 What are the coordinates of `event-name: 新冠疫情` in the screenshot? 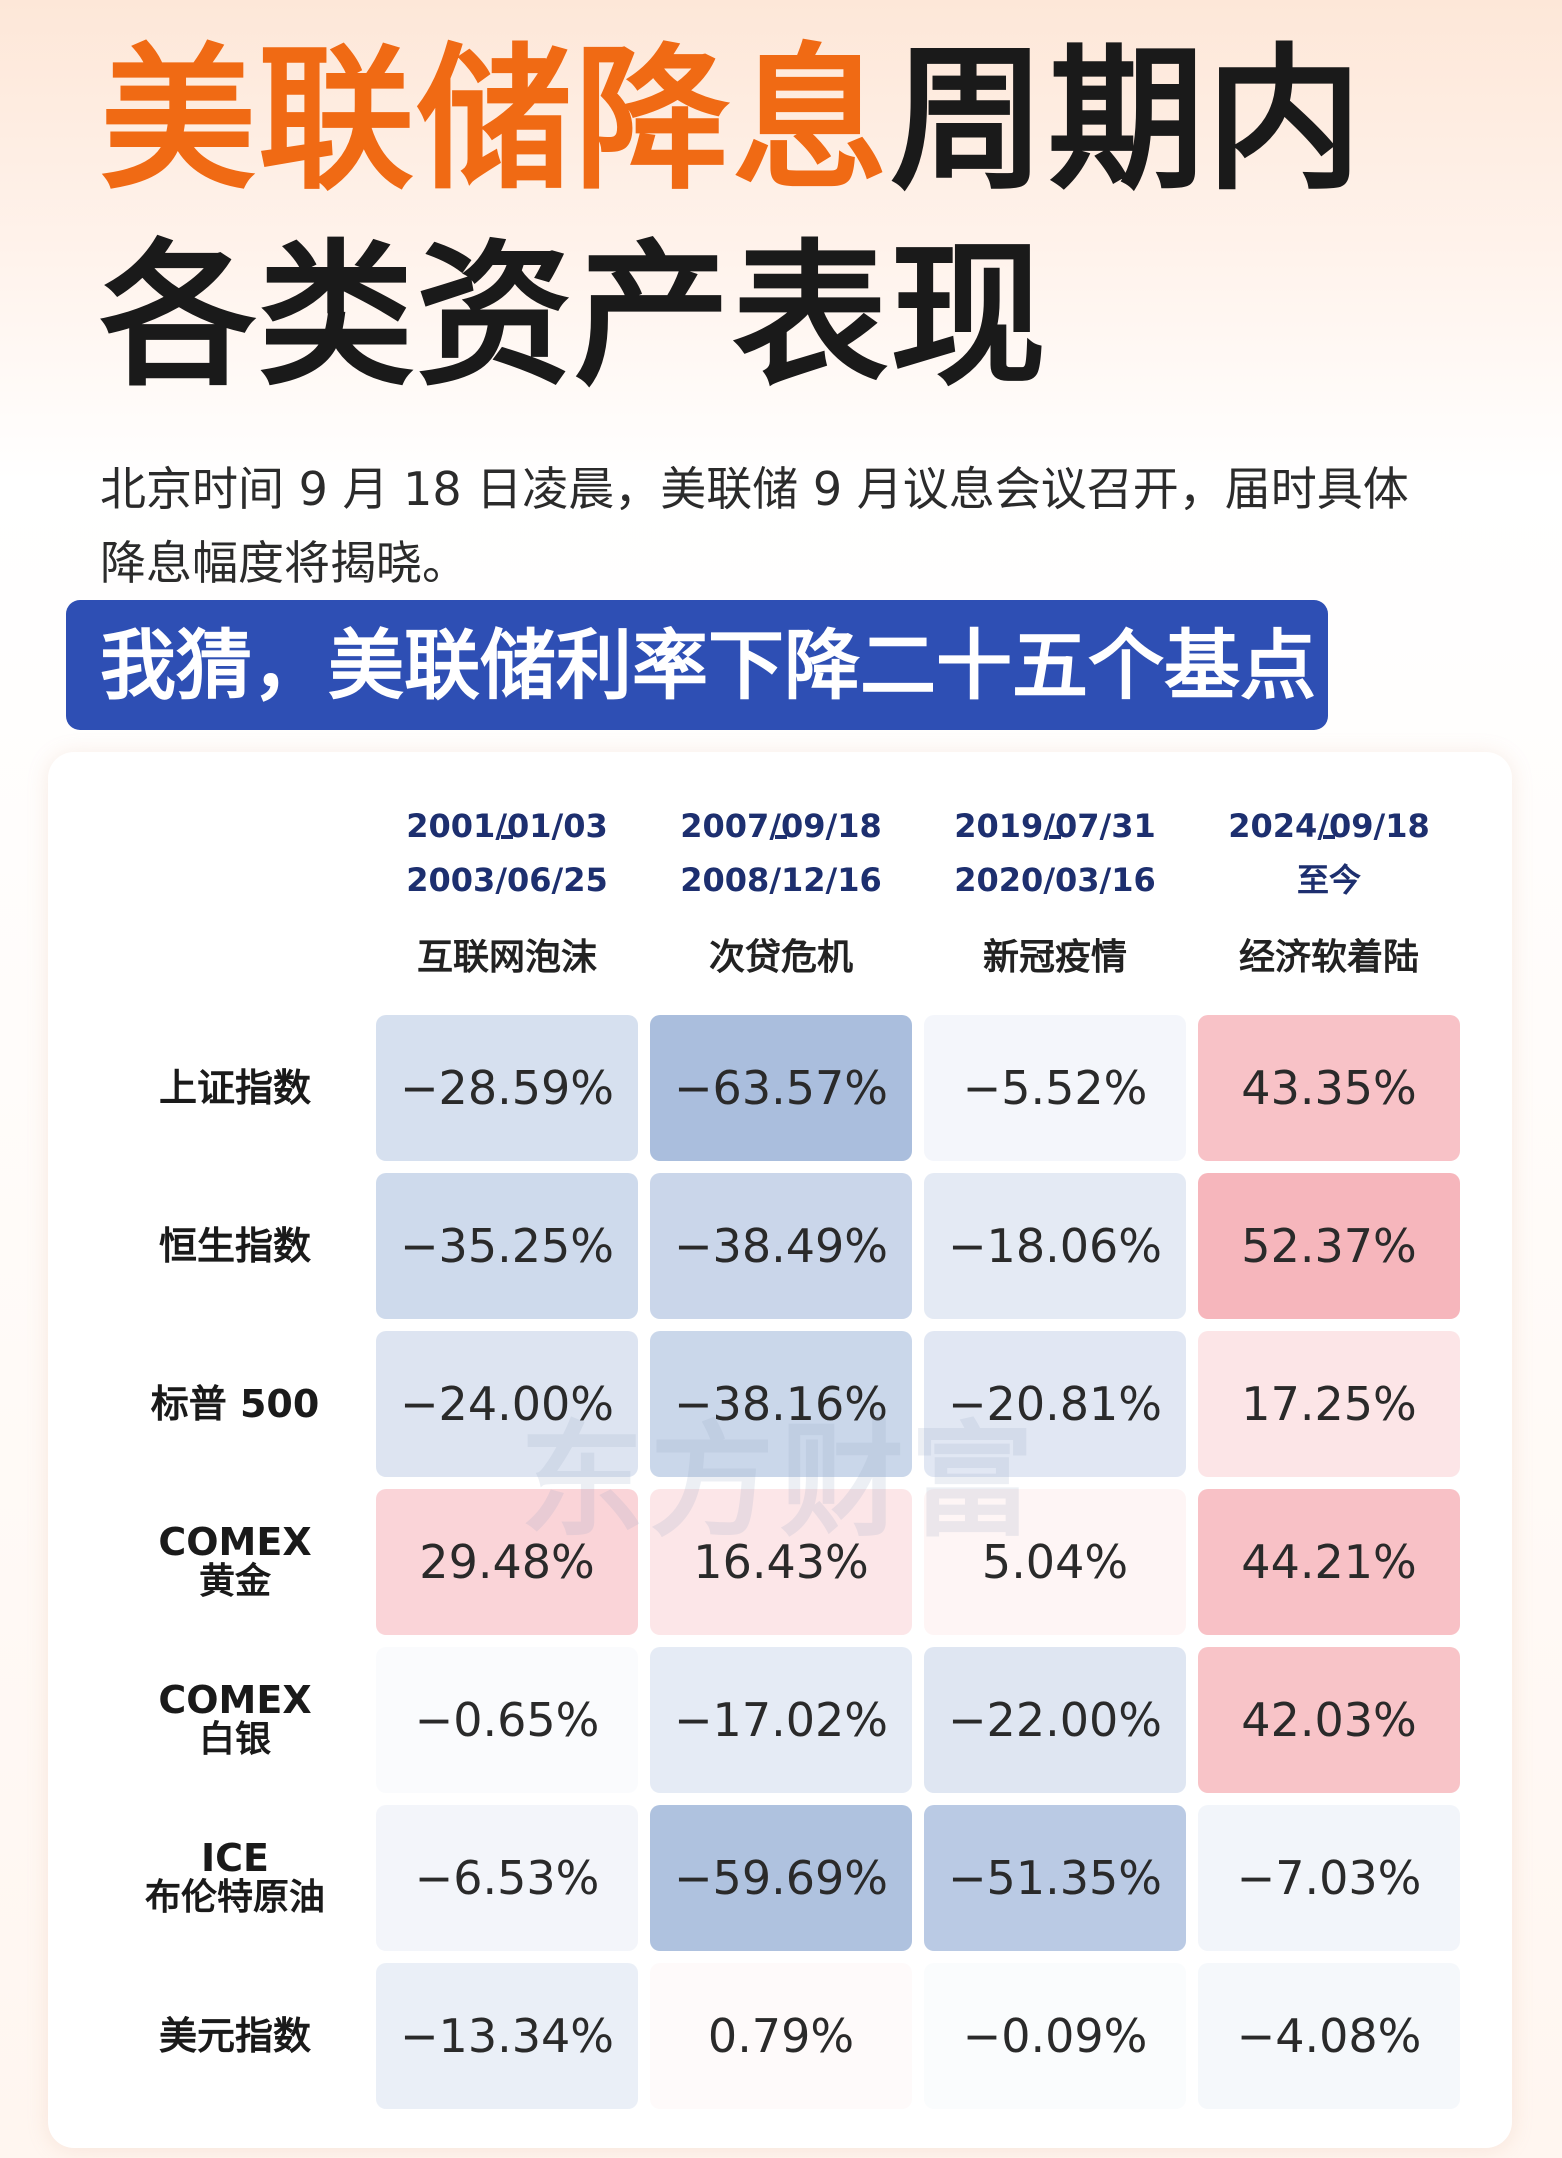 It's located at (1054, 957).